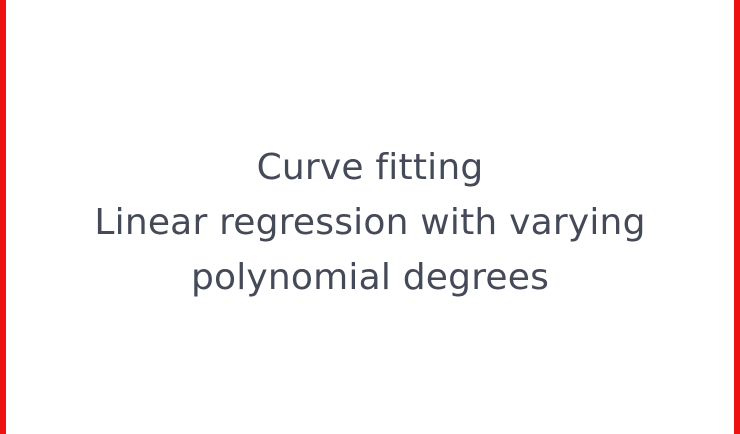 Image resolution: width=740 pixels, height=434 pixels. I want to click on caption-line-subtitle-1: Linear regression with varying, so click(370, 222).